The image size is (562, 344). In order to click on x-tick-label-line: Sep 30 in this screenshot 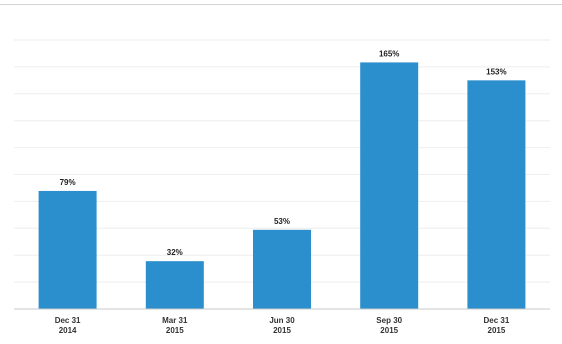, I will do `click(389, 320)`.